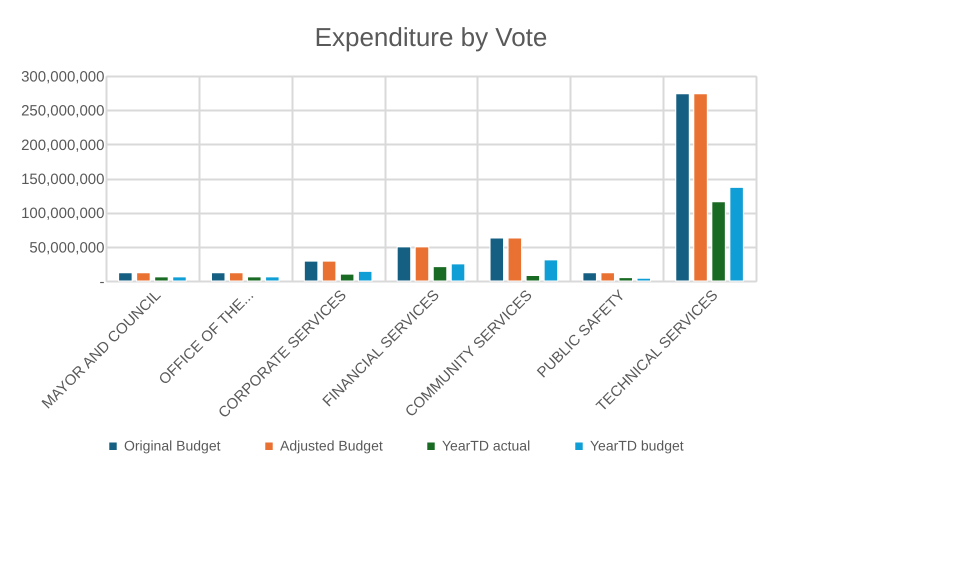 The height and width of the screenshot is (586, 958). What do you see at coordinates (62, 179) in the screenshot?
I see `y-tick-label: 150,000,000` at bounding box center [62, 179].